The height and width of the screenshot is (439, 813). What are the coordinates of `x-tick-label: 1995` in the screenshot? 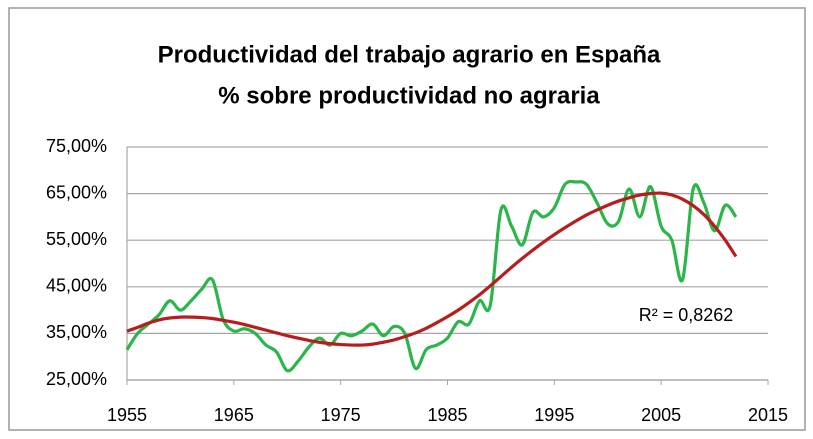 It's located at (554, 415).